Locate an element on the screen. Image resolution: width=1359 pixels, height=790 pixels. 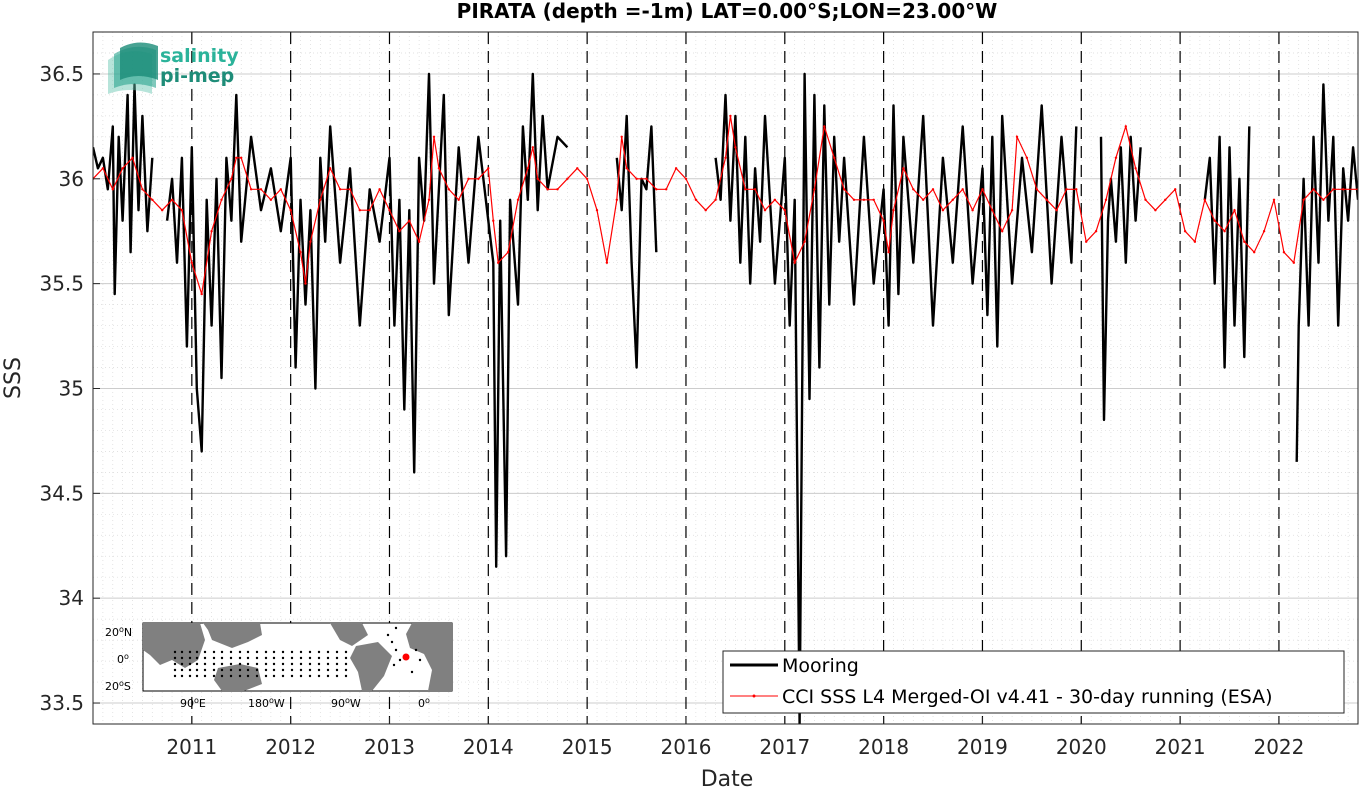
map-lat-label-20s: 20oS is located at coordinates (118, 686).